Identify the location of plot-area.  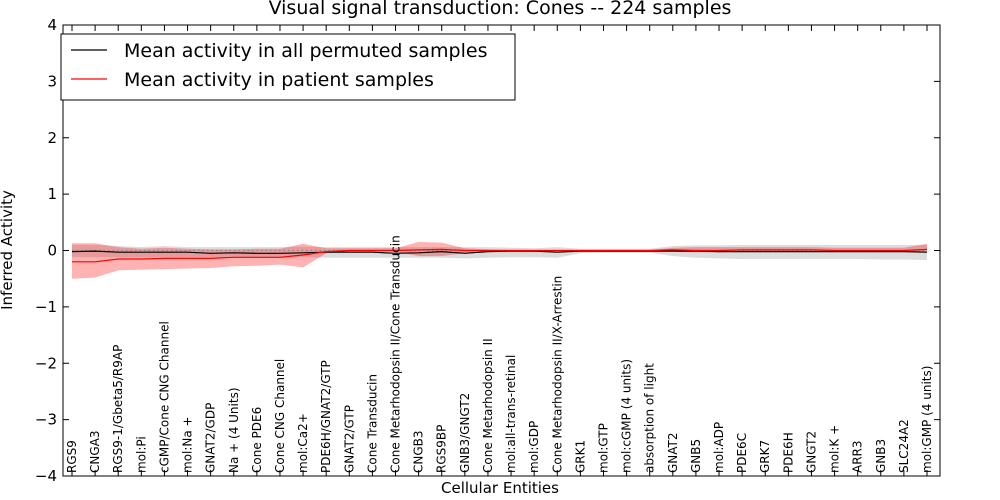
(499, 260).